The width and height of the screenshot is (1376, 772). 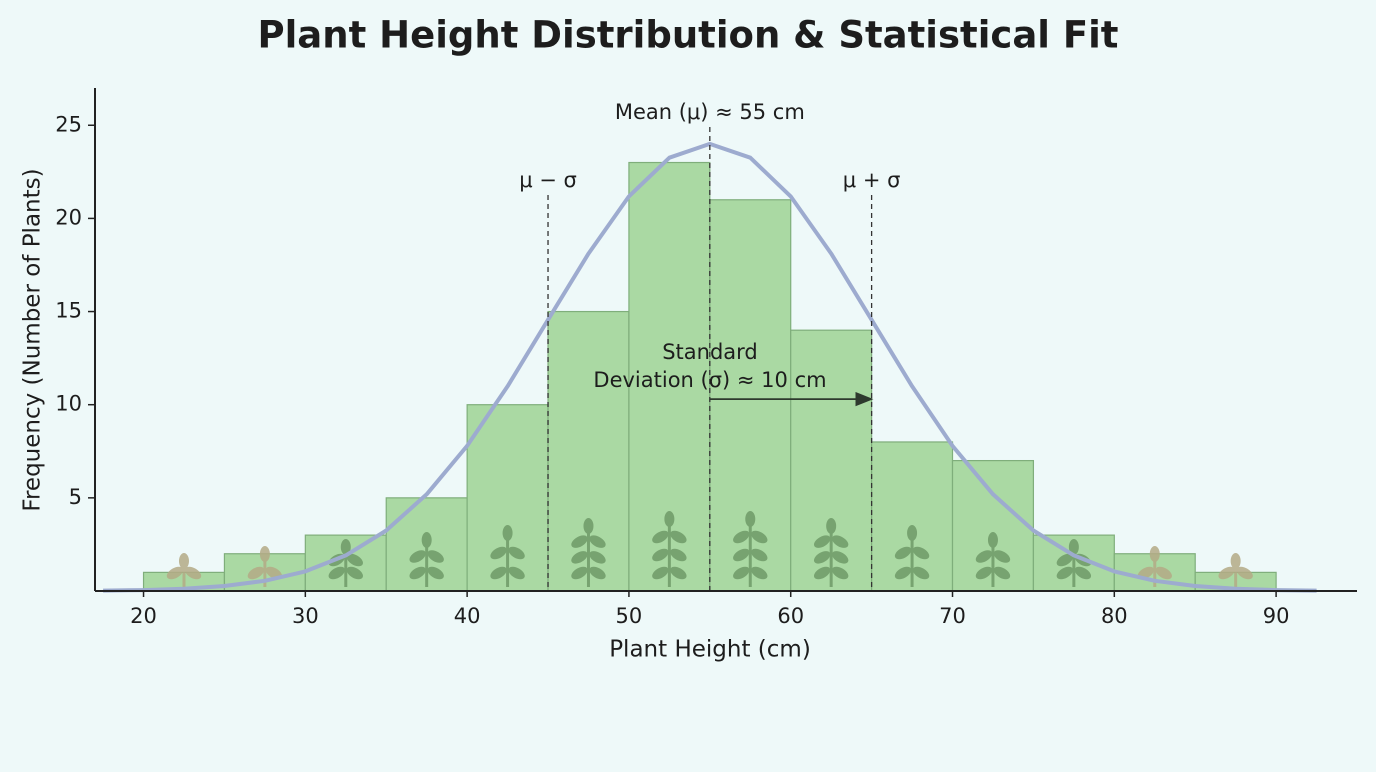 I want to click on reference-label: Mean (μ) ≈ 55 cm, so click(x=710, y=112).